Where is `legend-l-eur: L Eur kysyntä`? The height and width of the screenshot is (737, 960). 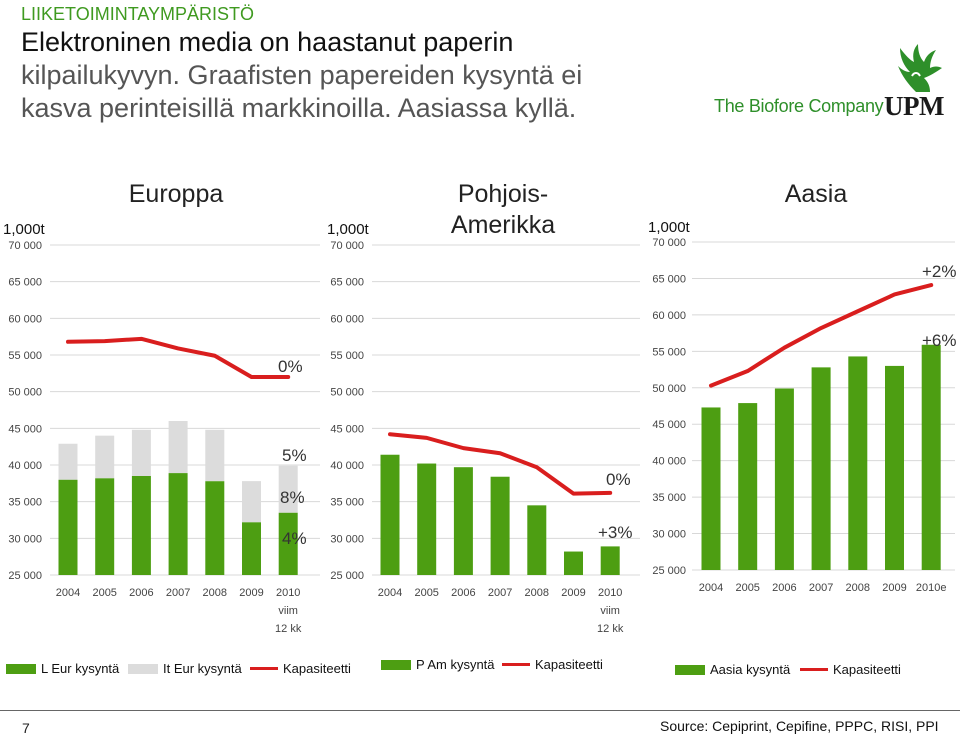
legend-l-eur: L Eur kysyntä is located at coordinates (62, 668).